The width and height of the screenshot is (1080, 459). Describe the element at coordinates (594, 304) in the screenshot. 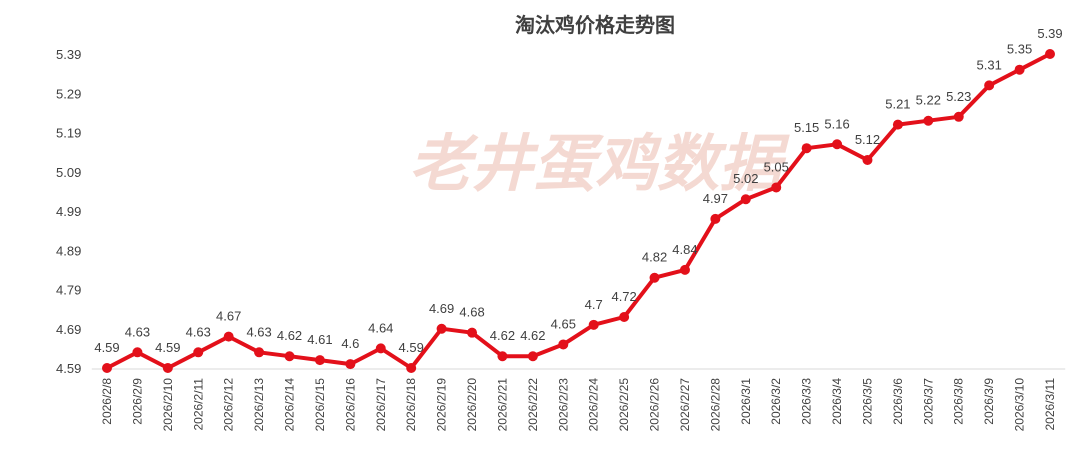

I see `data-label: 4.7` at that location.